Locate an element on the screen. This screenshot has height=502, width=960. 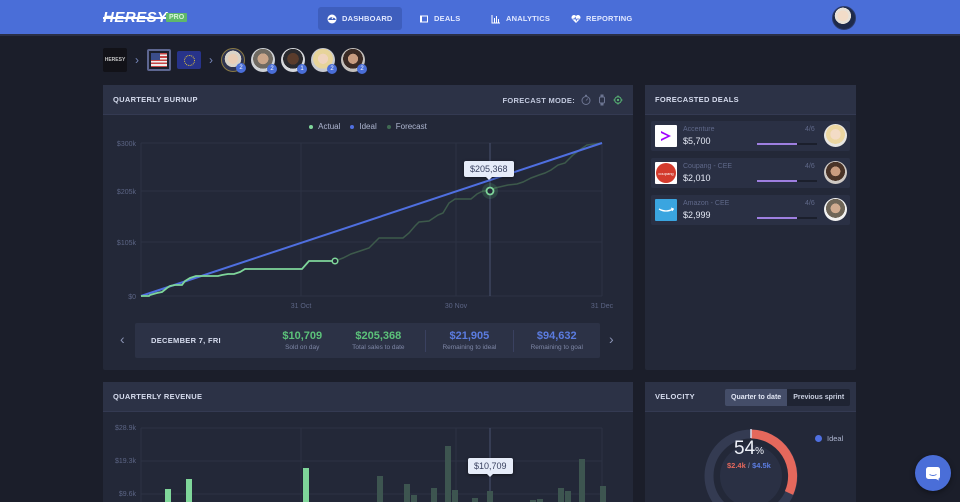
stat-sold-on-day: $10,709 Sold on day is located at coordinates (302, 340).